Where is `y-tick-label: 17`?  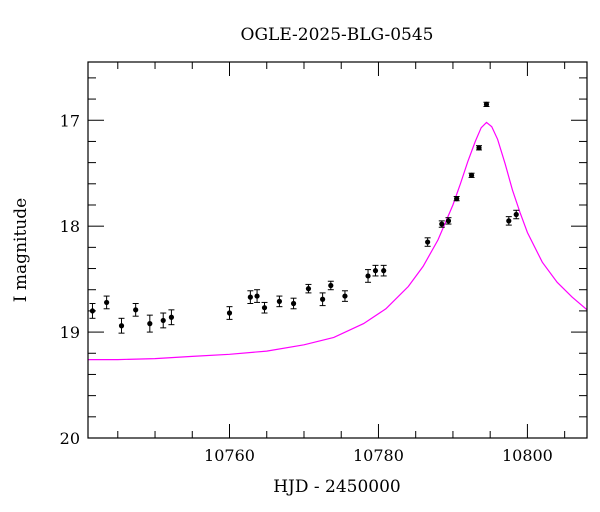 y-tick-label: 17 is located at coordinates (70, 120).